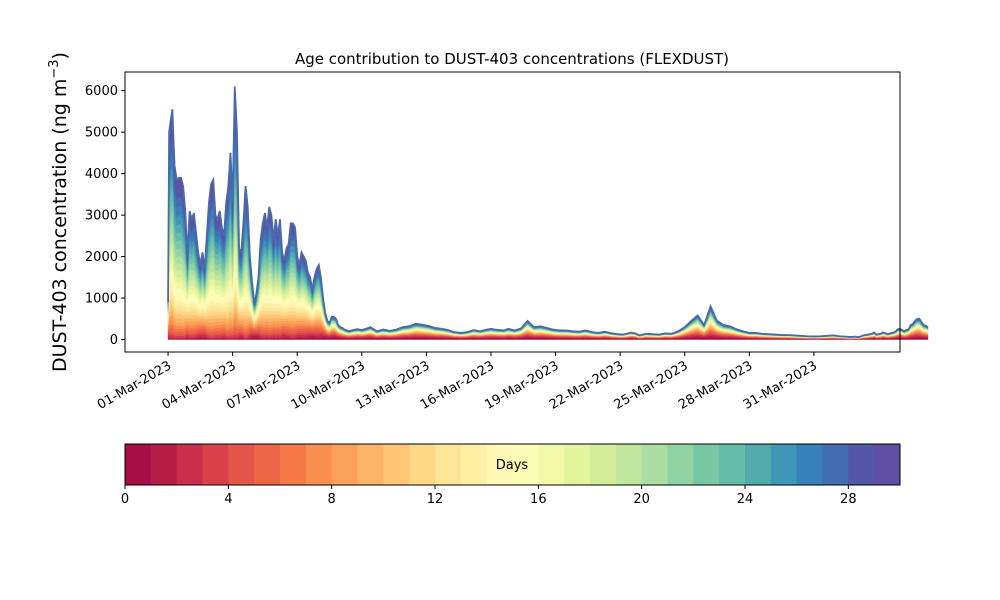 This screenshot has height=600, width=1000. What do you see at coordinates (745, 499) in the screenshot?
I see `colorbar-tick-label: 24` at bounding box center [745, 499].